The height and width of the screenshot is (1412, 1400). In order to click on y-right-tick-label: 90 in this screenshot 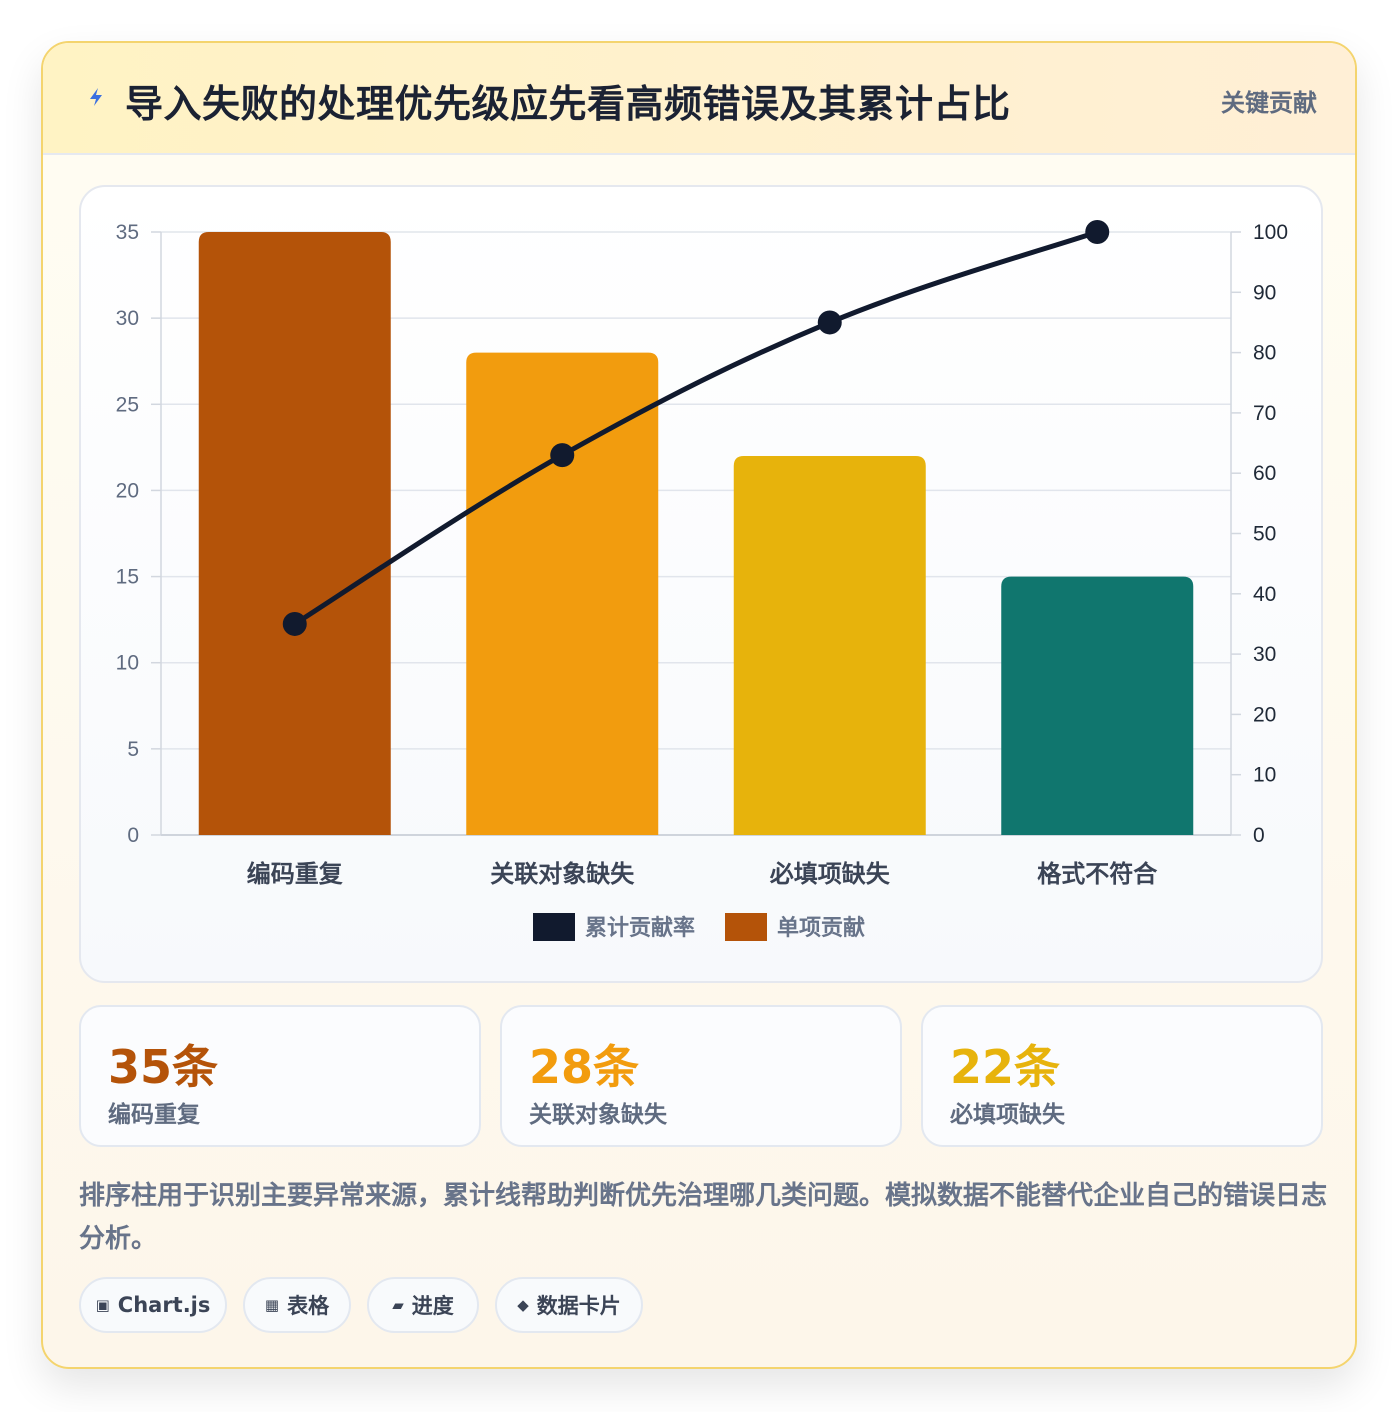, I will do `click(1264, 292)`.